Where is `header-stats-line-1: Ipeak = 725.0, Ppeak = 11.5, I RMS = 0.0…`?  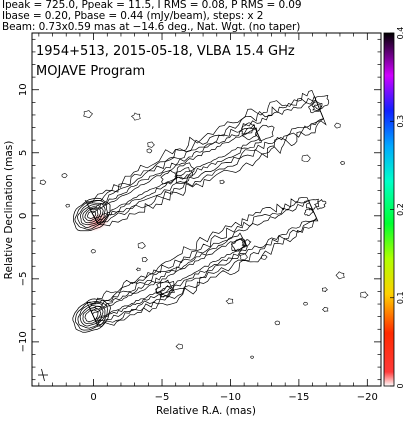 header-stats-line-1: Ipeak = 725.0, Ppeak = 11.5, I RMS = 0.0… is located at coordinates (152, 5).